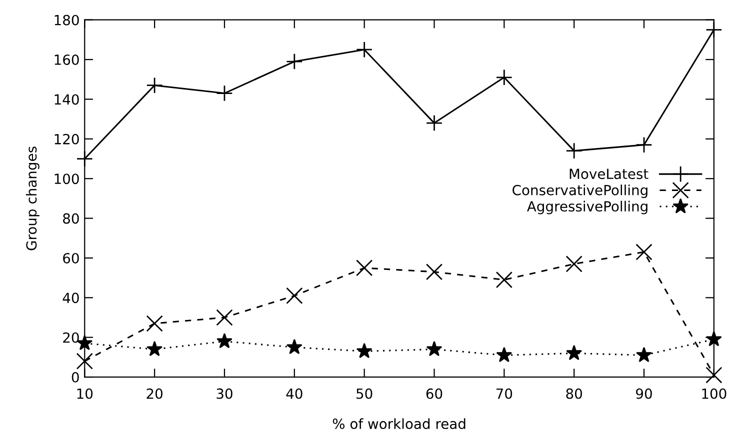 The height and width of the screenshot is (441, 736). Describe the element at coordinates (224, 393) in the screenshot. I see `x-tick-label: 30` at that location.